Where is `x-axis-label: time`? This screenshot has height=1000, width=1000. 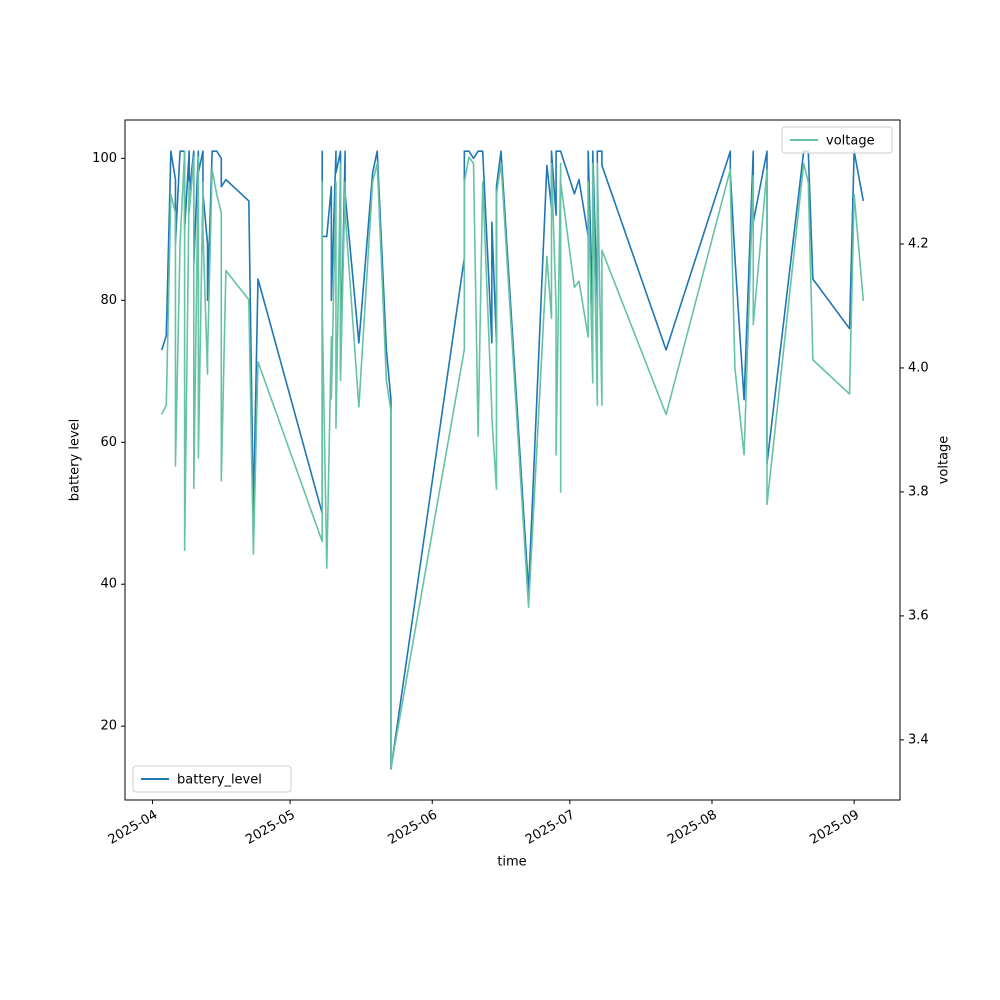 x-axis-label: time is located at coordinates (511, 862).